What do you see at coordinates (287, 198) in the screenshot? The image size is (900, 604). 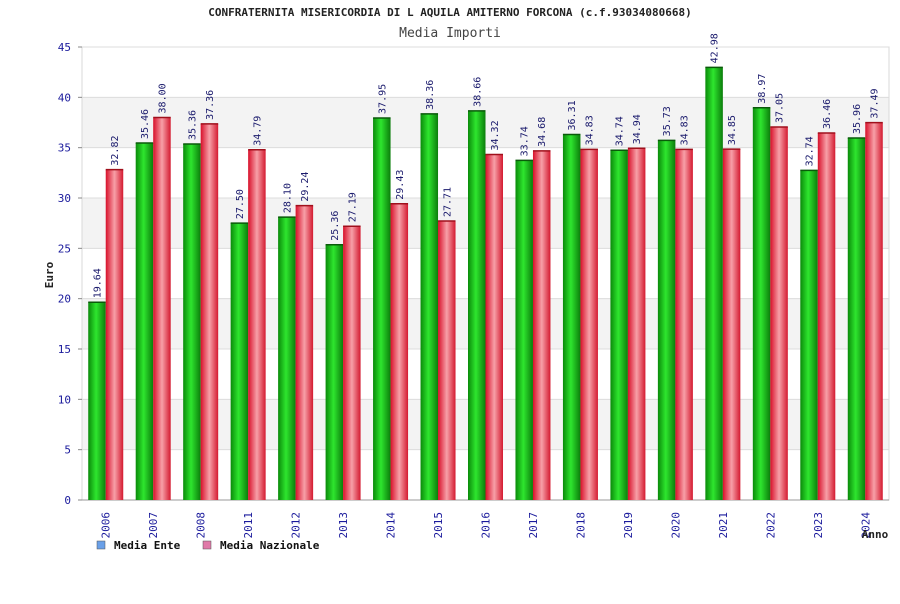 I see `data-label: 28.10` at bounding box center [287, 198].